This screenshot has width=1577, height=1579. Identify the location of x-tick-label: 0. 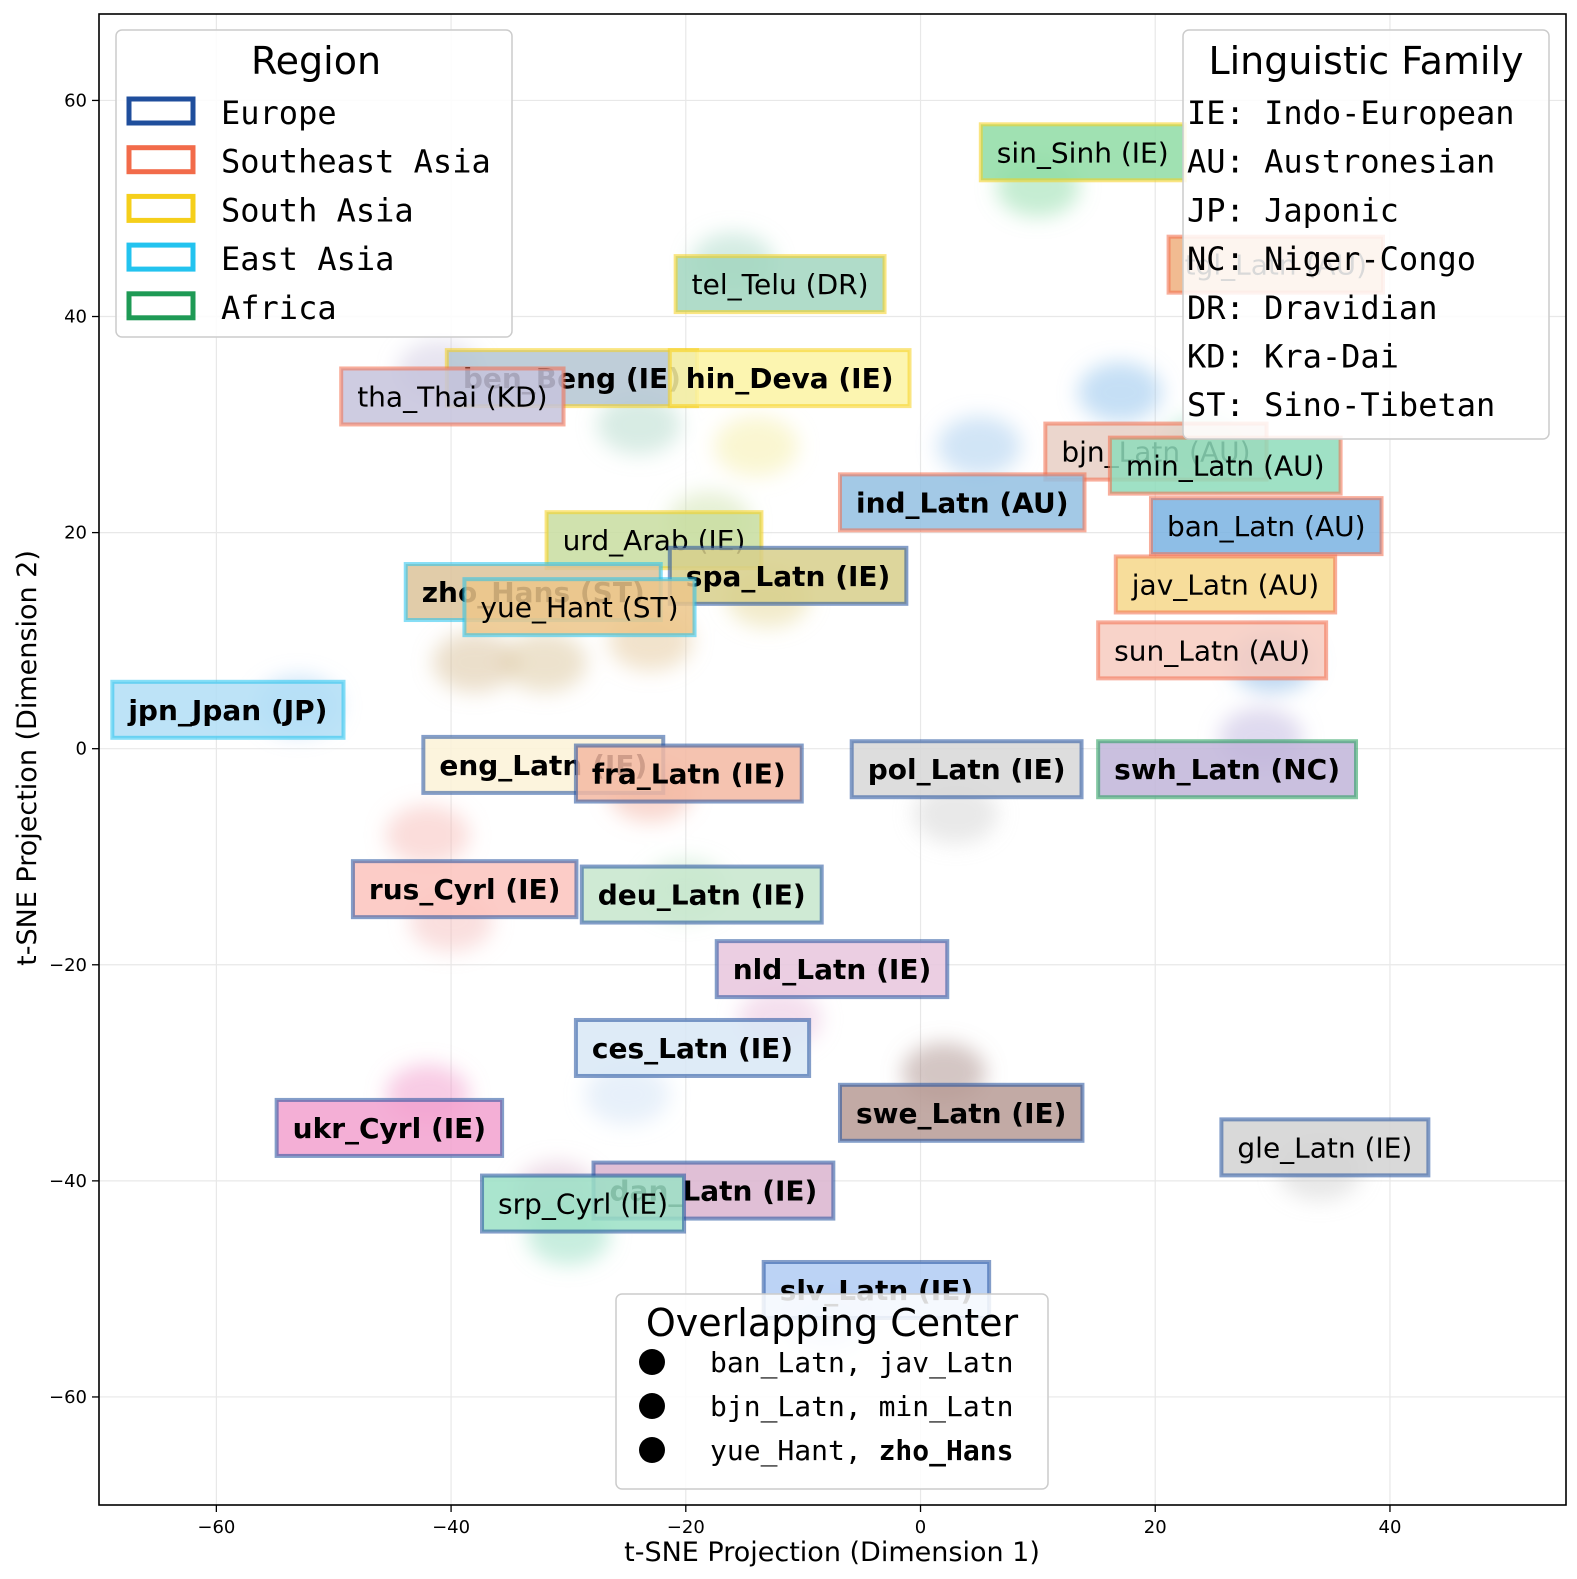
(920, 1527).